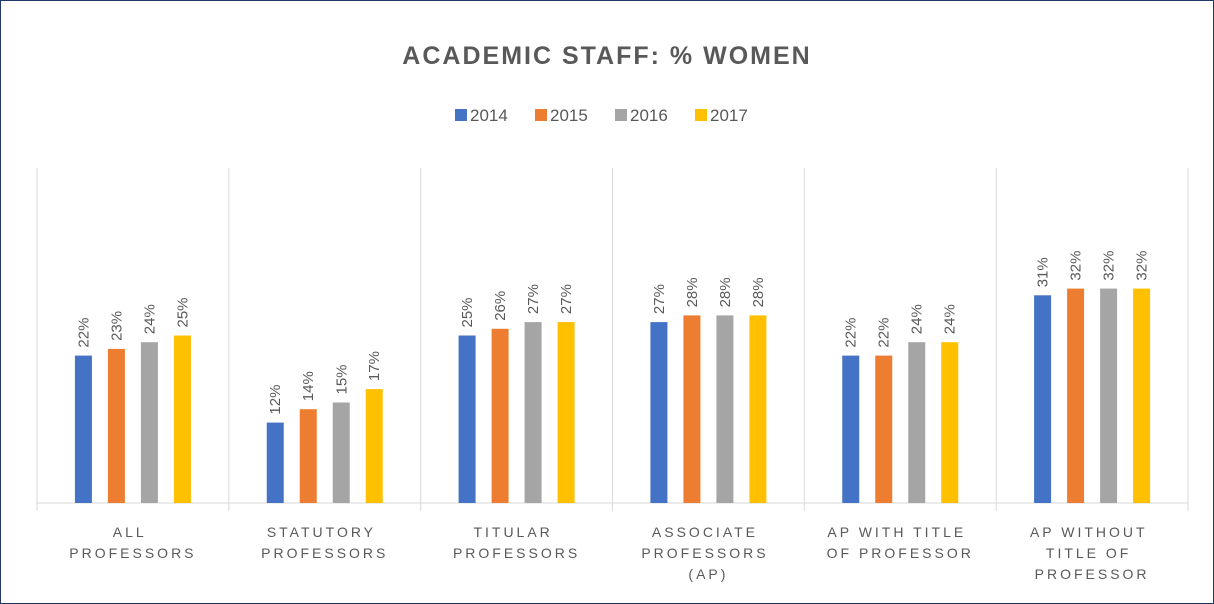 This screenshot has height=604, width=1214. What do you see at coordinates (374, 366) in the screenshot?
I see `value-label: 17%` at bounding box center [374, 366].